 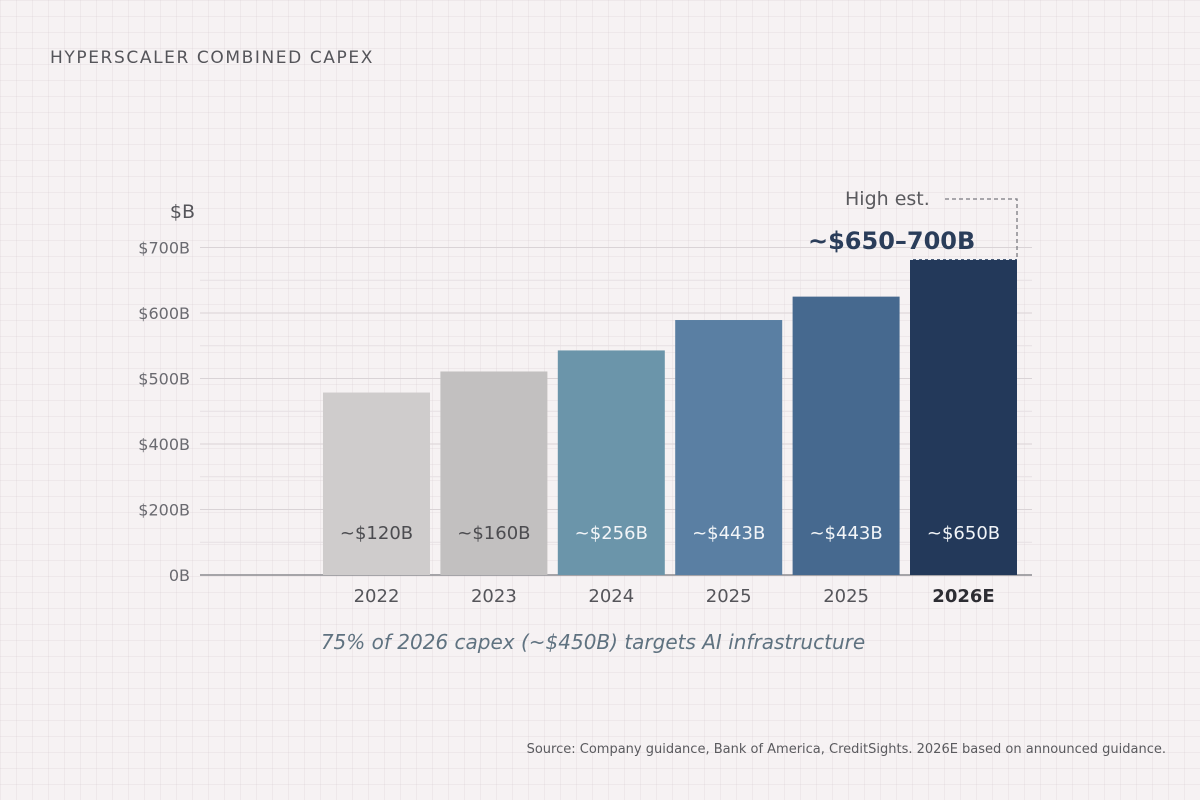 I want to click on bar-value-label: ~$160B, so click(x=493, y=533).